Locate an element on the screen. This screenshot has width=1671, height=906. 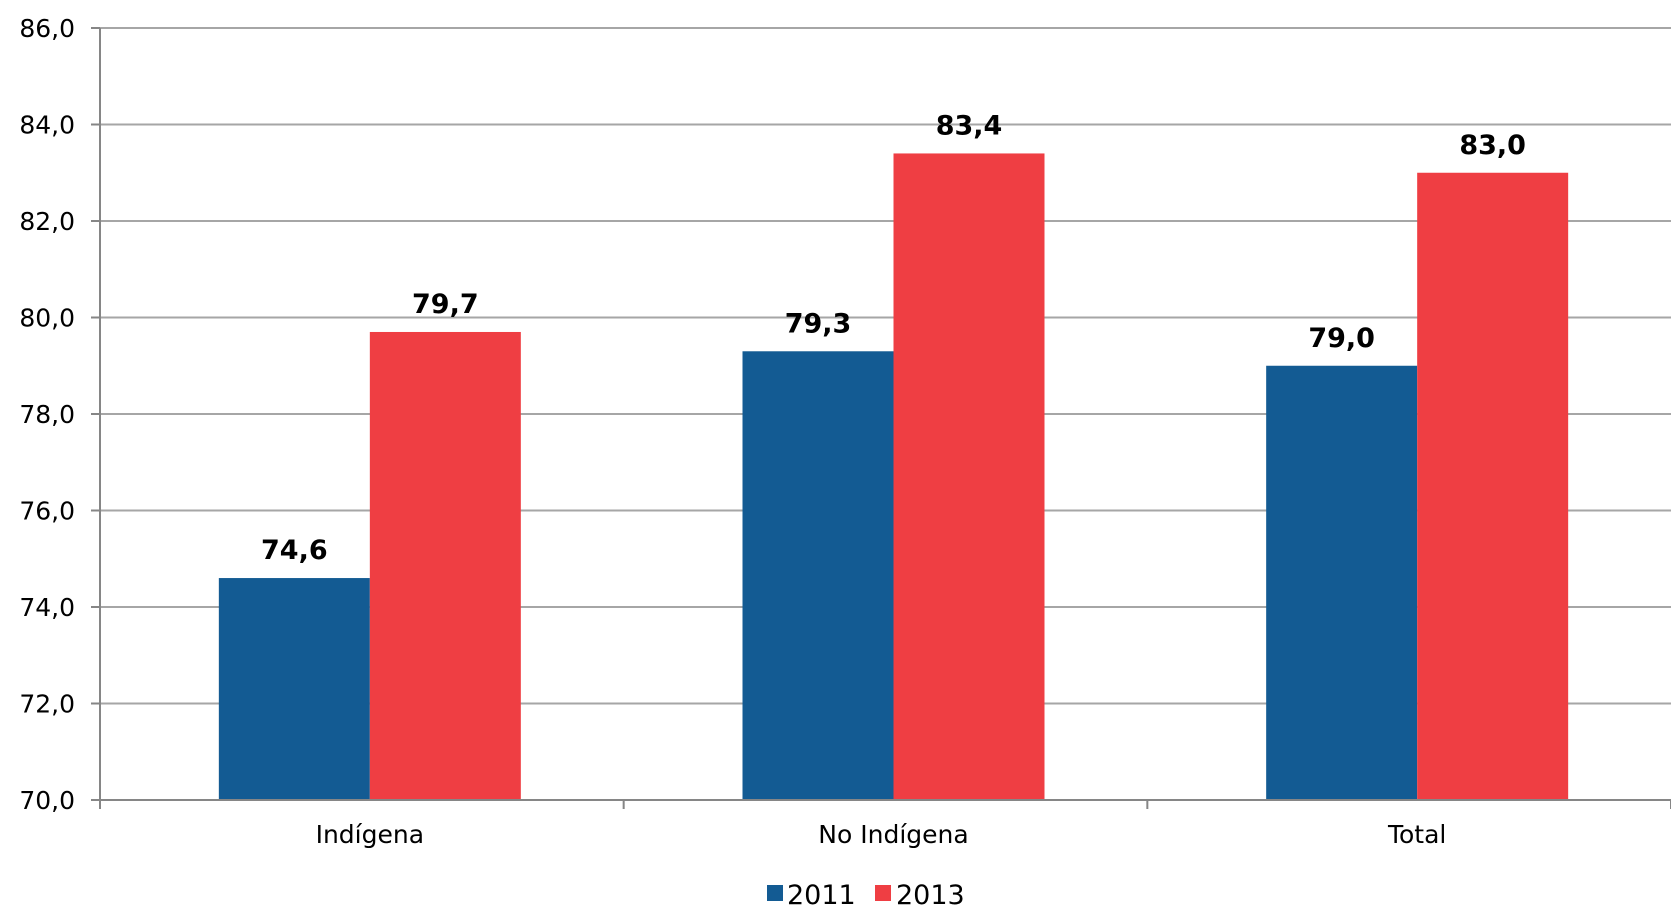
legend-label-2013: 2013 is located at coordinates (930, 893).